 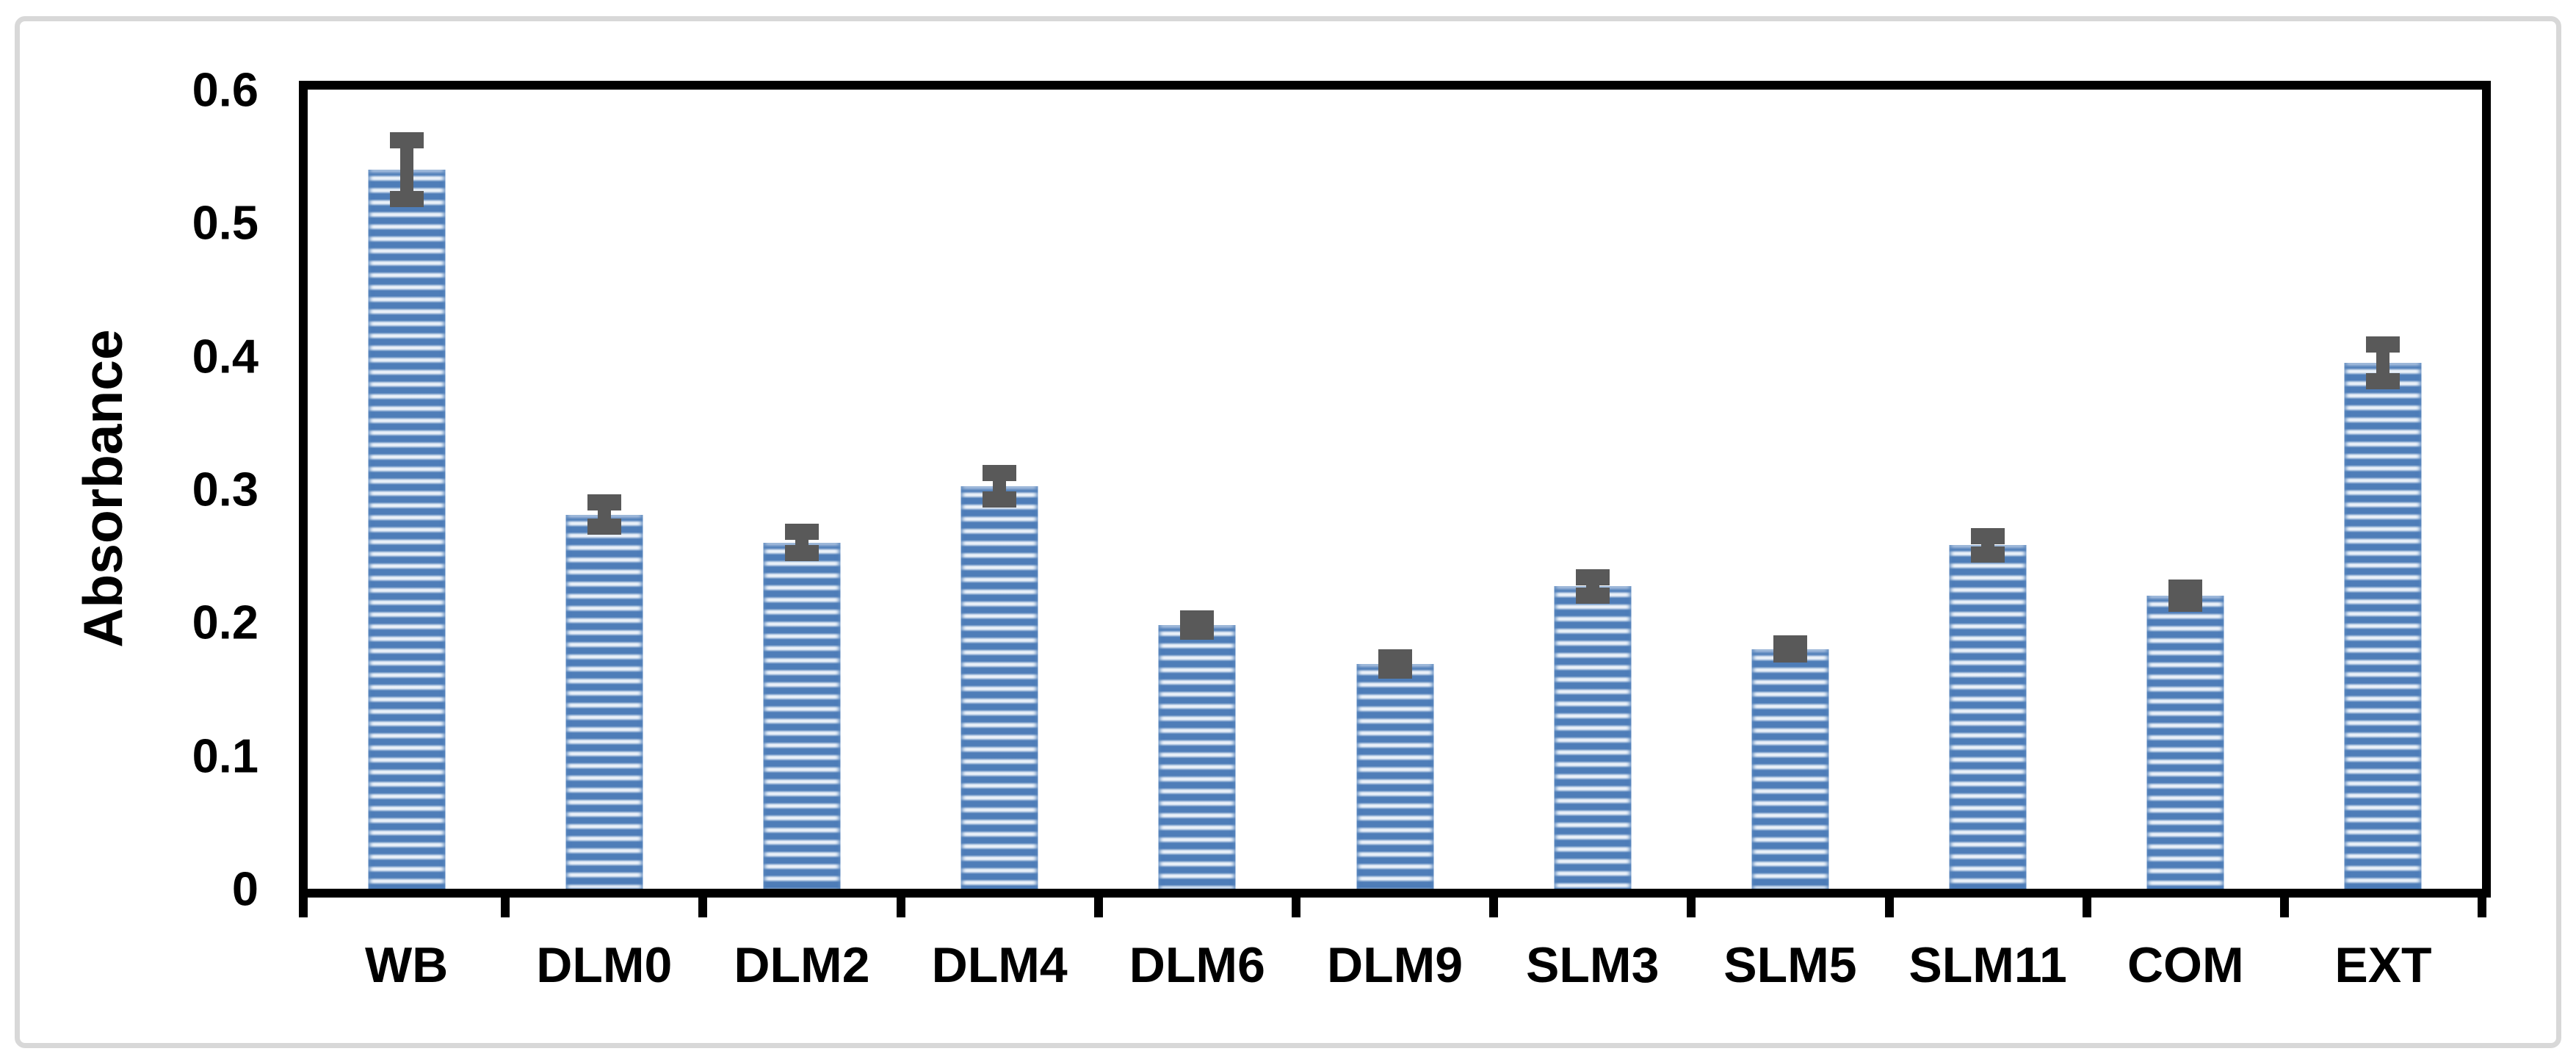 What do you see at coordinates (999, 965) in the screenshot?
I see `x-tick-label-dlm4: DLM4` at bounding box center [999, 965].